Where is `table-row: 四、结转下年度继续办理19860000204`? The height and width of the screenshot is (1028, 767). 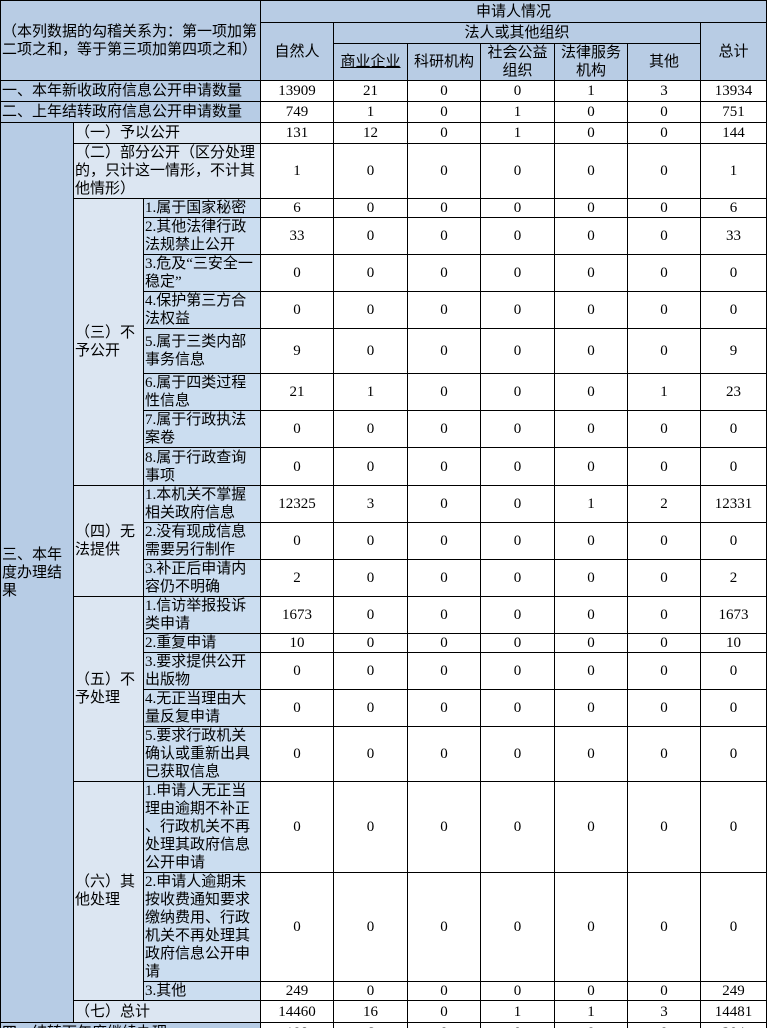
table-row: 四、结转下年度继续办理19860000204 is located at coordinates (383, 1025).